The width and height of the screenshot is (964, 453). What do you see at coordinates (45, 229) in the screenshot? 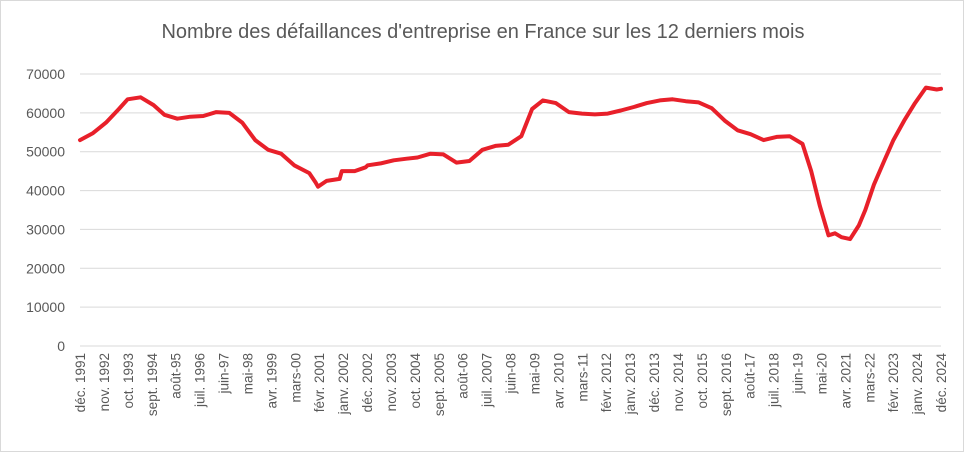
I see `y-tick-label: 30000` at bounding box center [45, 229].